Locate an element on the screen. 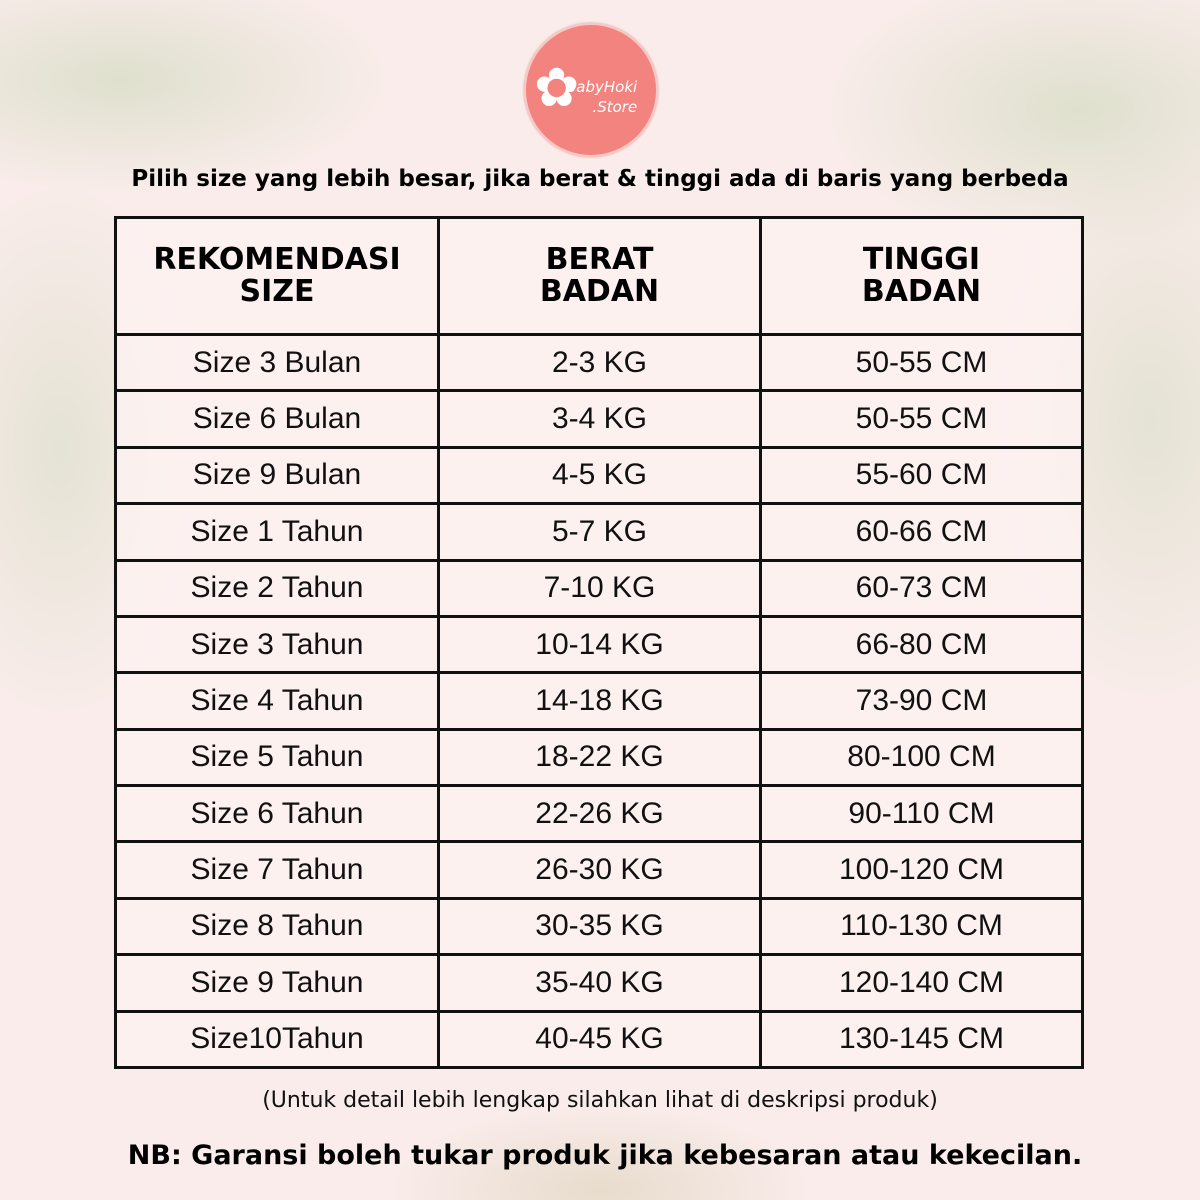  header-weight: BERAT BADAN is located at coordinates (599, 276).